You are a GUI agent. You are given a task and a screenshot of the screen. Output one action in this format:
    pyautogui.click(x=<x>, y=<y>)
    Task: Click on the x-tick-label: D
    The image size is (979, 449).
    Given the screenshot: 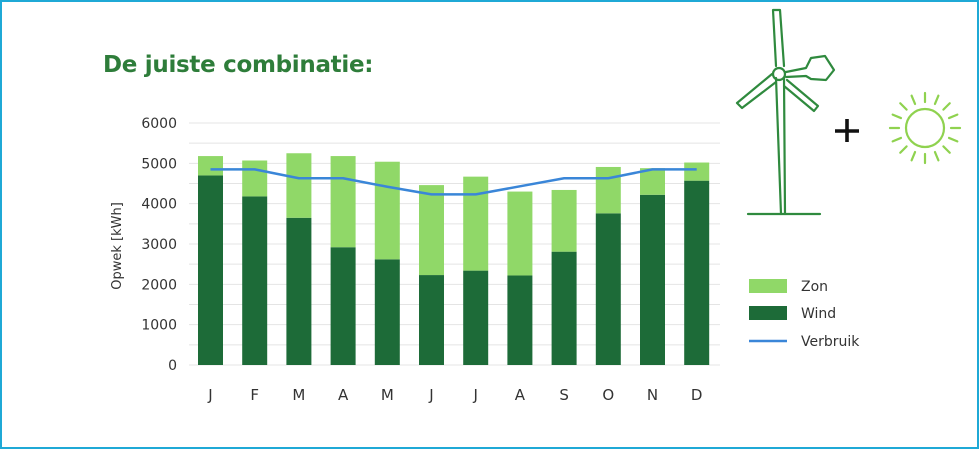 What is the action you would take?
    pyautogui.click(x=697, y=395)
    